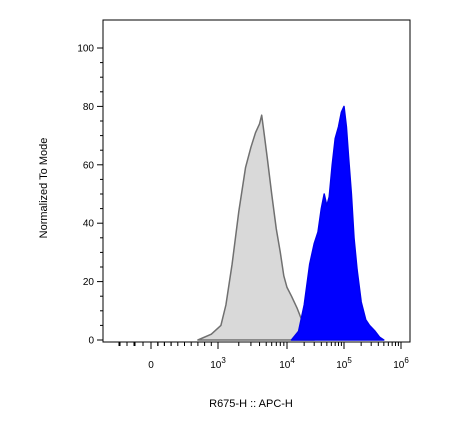  Describe the element at coordinates (263, 356) in the screenshot. I see `x-axis: 0 10³ 10⁴ 10⁵ 10⁶` at that location.